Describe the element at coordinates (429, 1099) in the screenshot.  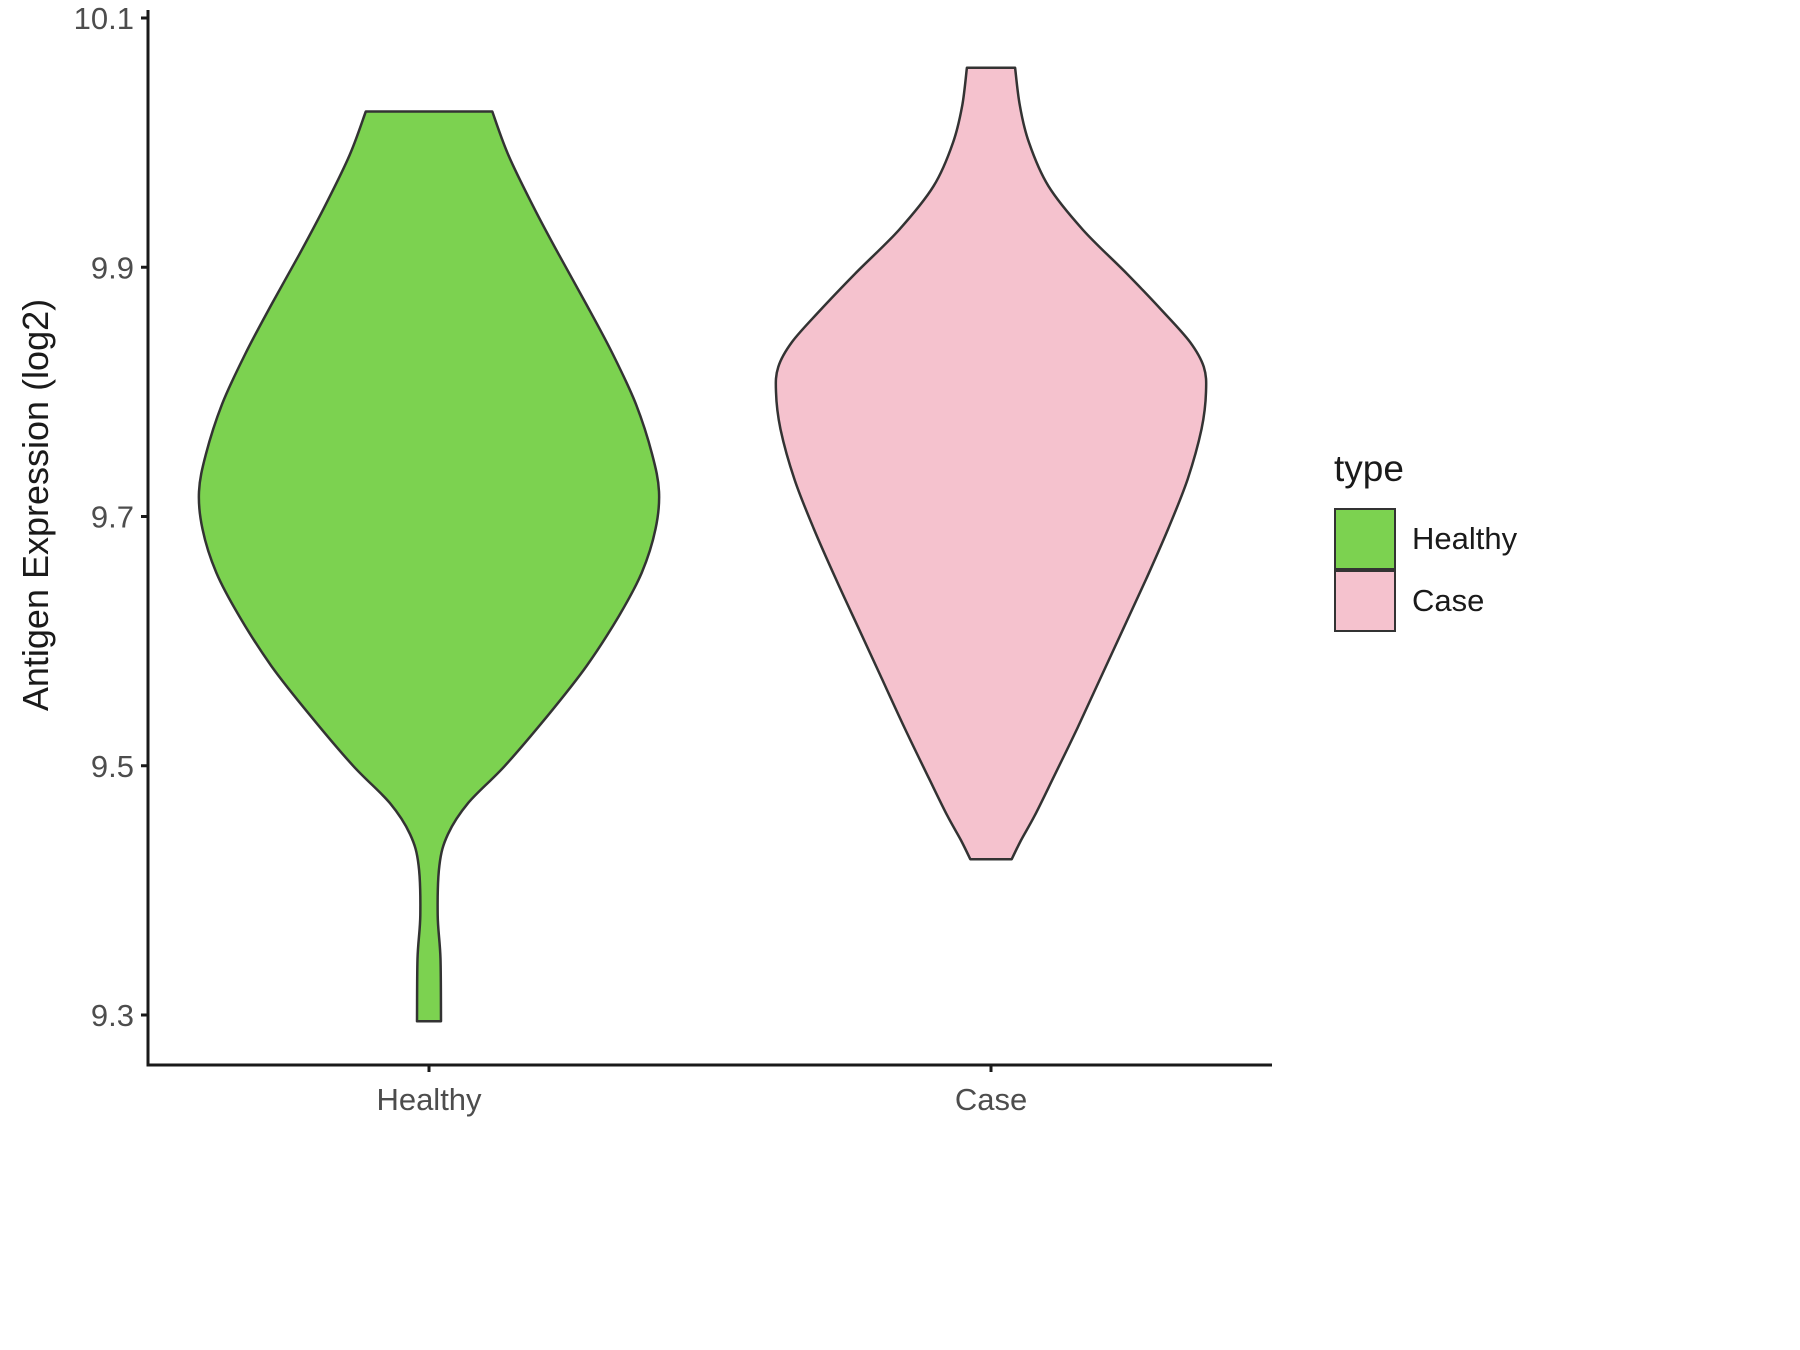
I see `x-tick-label: Healthy` at that location.